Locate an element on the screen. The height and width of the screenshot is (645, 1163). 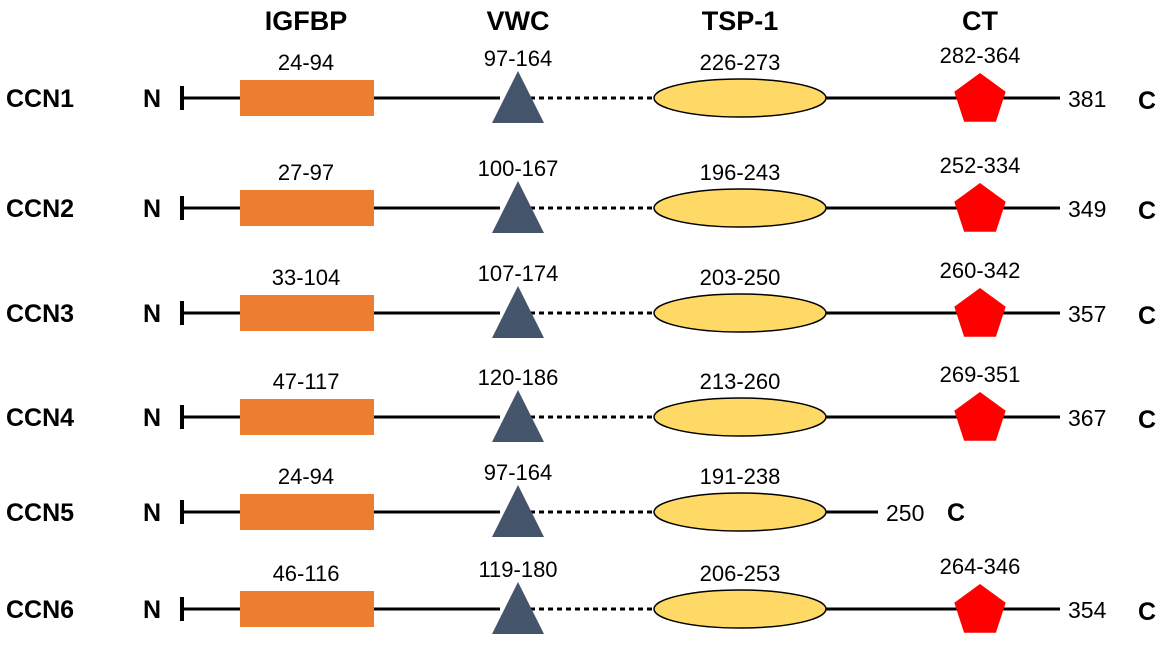
protein-length: 381 is located at coordinates (1087, 99).